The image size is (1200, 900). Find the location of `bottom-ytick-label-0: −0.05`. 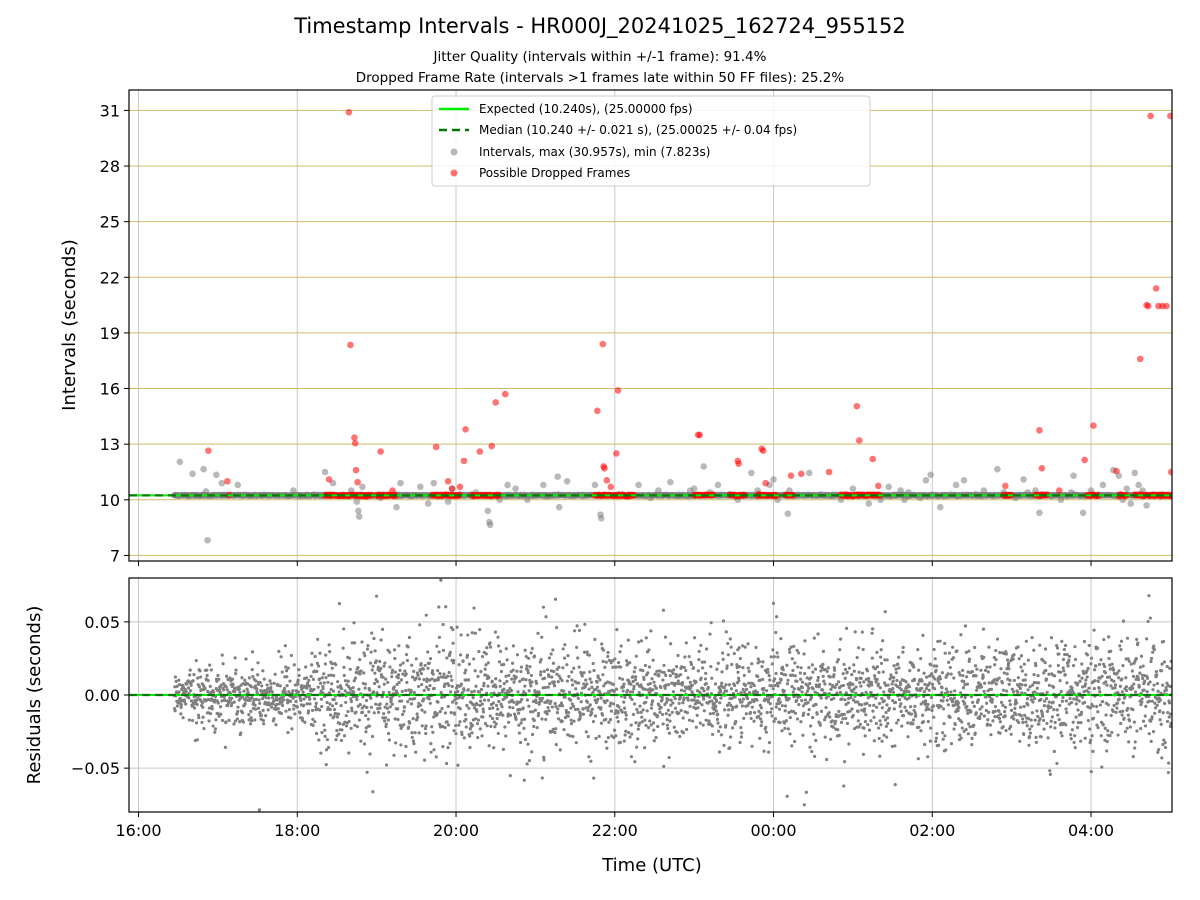

bottom-ytick-label-0: −0.05 is located at coordinates (95, 768).